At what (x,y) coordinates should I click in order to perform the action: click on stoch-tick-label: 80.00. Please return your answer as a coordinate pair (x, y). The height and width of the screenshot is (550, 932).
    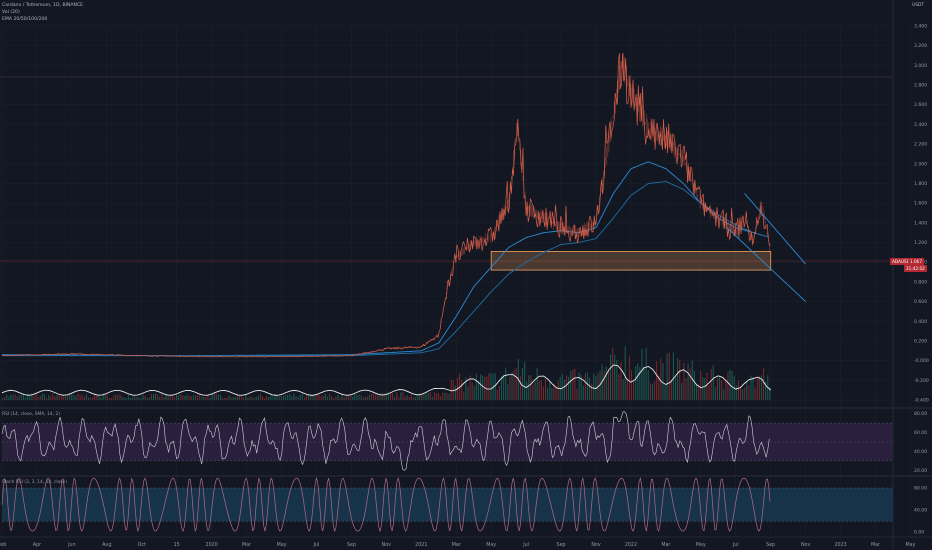
    Looking at the image, I should click on (920, 489).